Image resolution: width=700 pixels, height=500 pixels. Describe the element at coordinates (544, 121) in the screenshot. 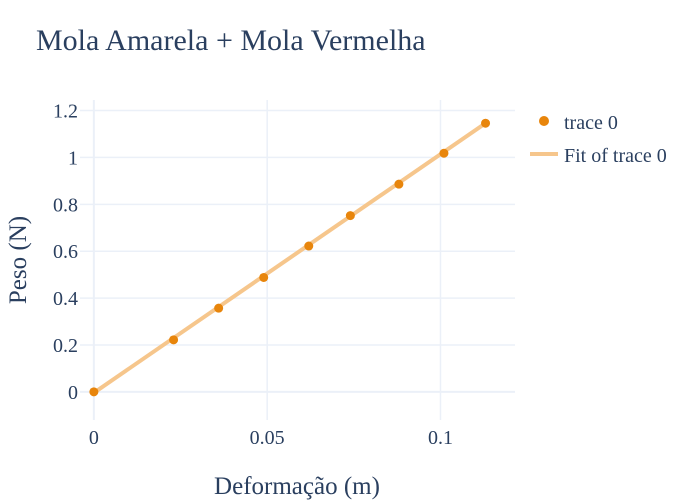

I see `legend-marker-icon` at that location.